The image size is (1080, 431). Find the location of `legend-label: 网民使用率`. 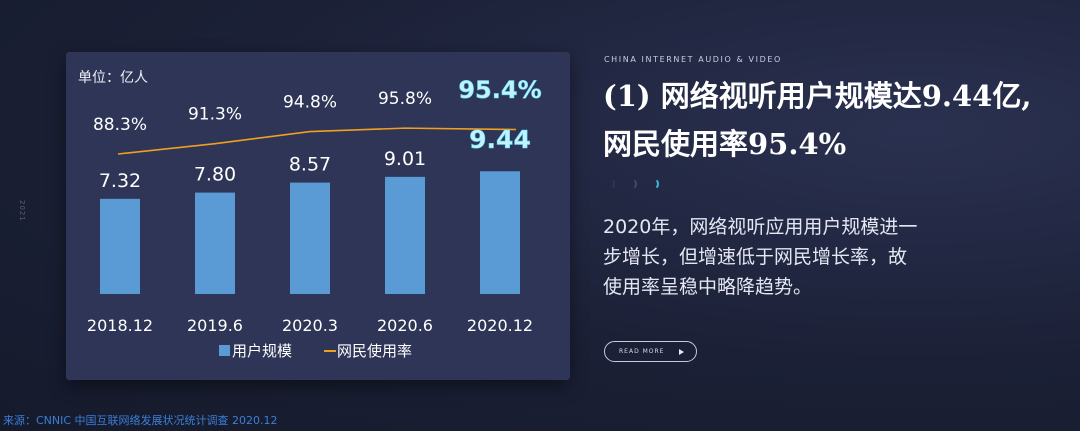

legend-label: 网民使用率 is located at coordinates (374, 351).